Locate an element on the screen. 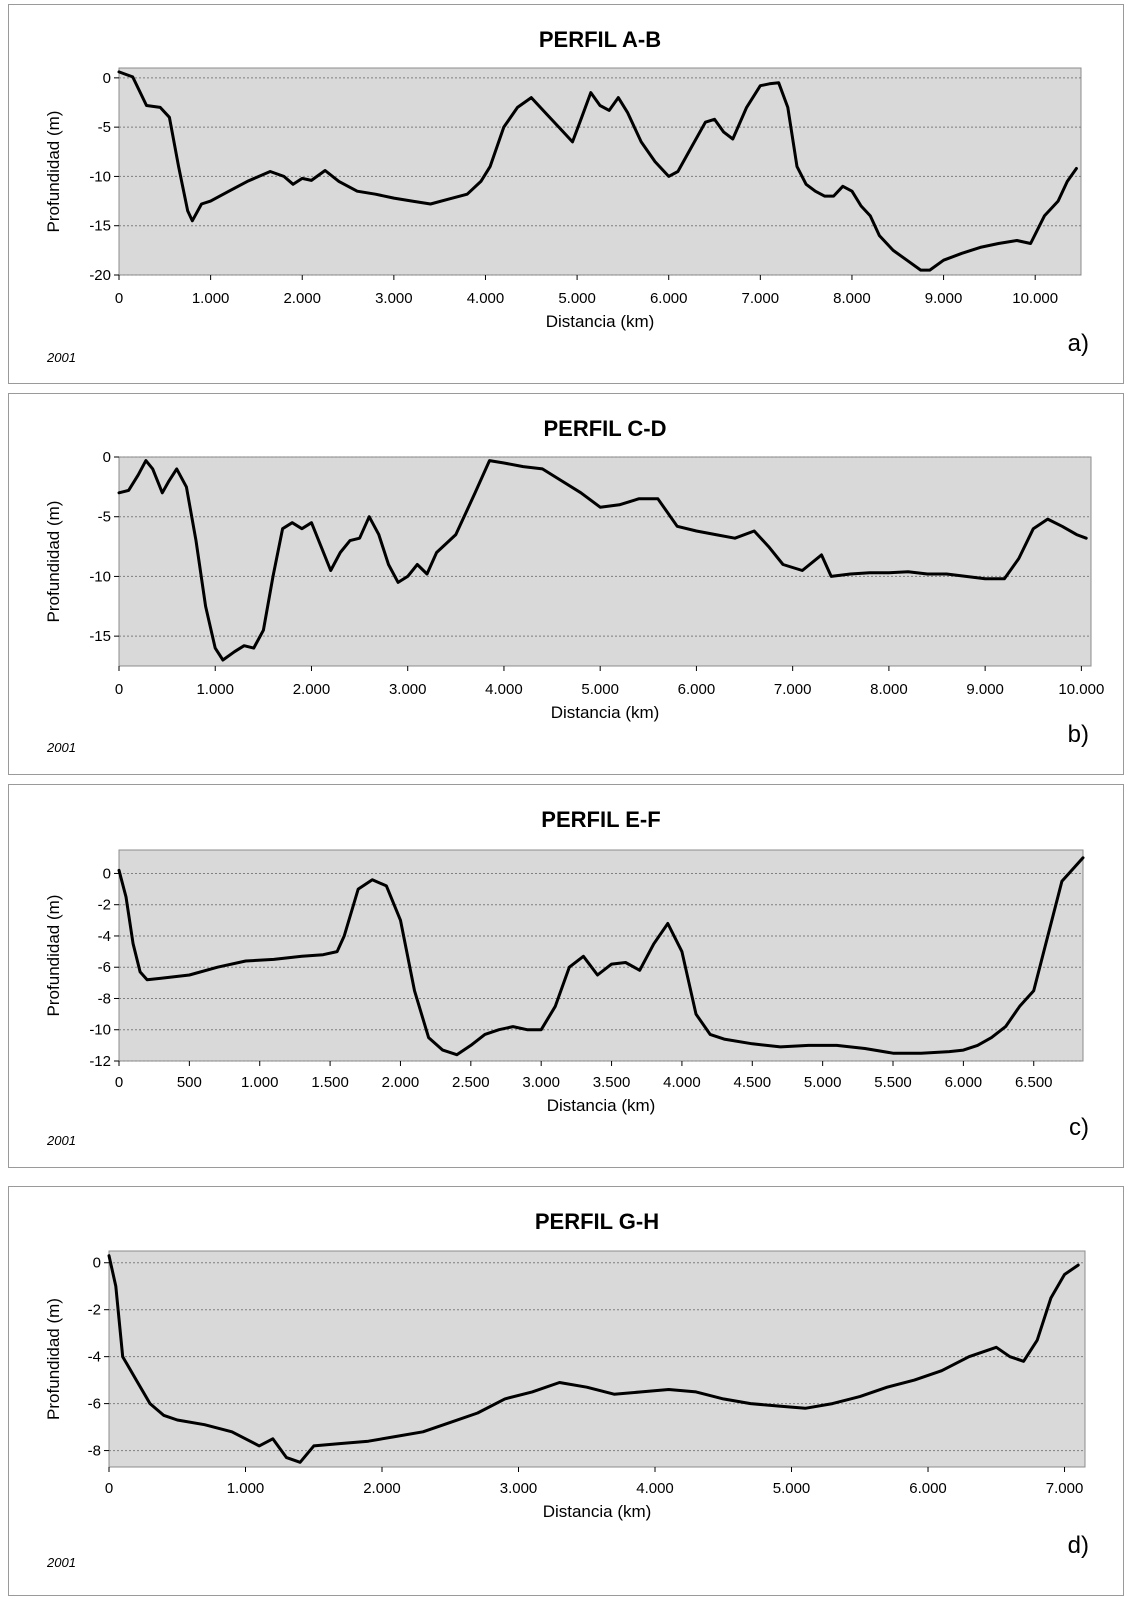 The image size is (1134, 1602). chart-title: PERFIL A-B is located at coordinates (600, 39).